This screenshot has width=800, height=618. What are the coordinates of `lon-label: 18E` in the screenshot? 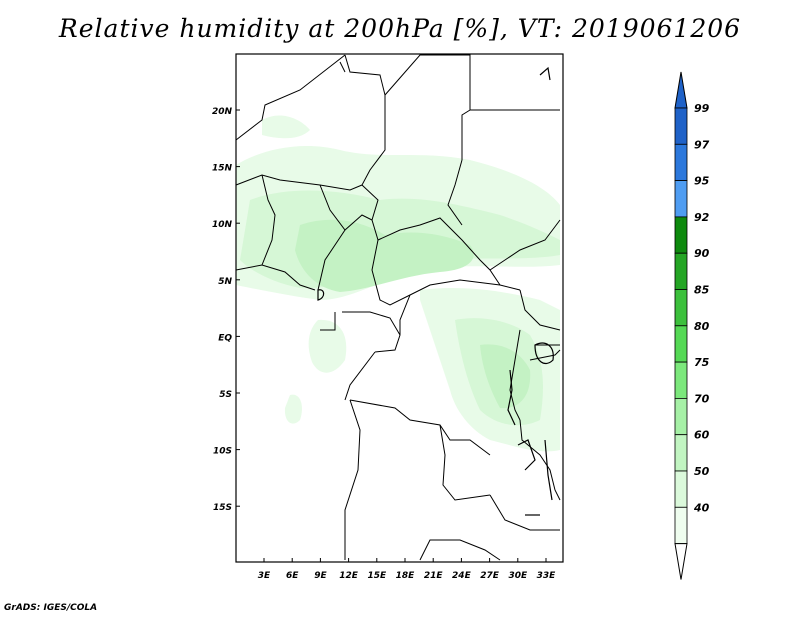 It's located at (406, 576).